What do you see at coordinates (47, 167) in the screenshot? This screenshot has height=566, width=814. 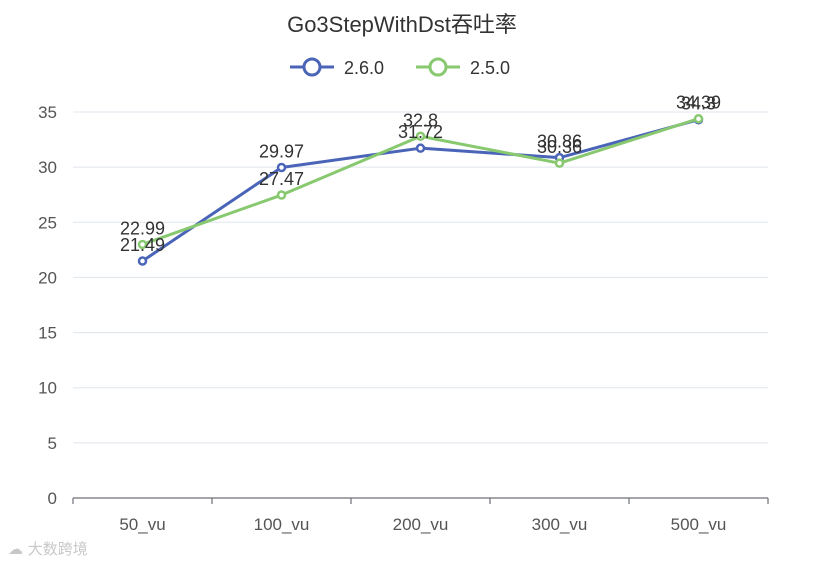 I see `y-tick-label: 30` at bounding box center [47, 167].